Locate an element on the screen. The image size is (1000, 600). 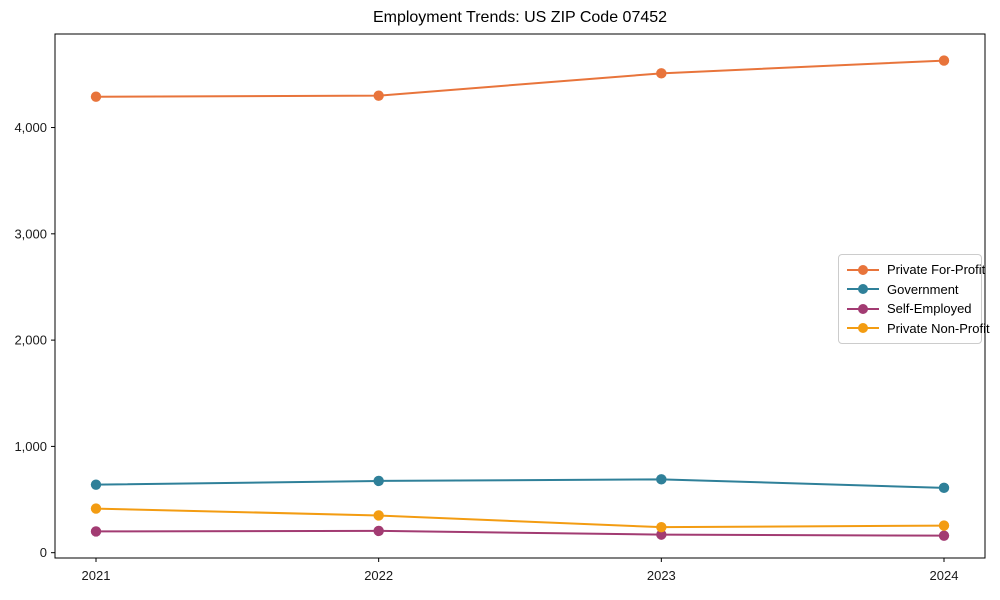
legend-label: Self-Employed is located at coordinates (929, 309).